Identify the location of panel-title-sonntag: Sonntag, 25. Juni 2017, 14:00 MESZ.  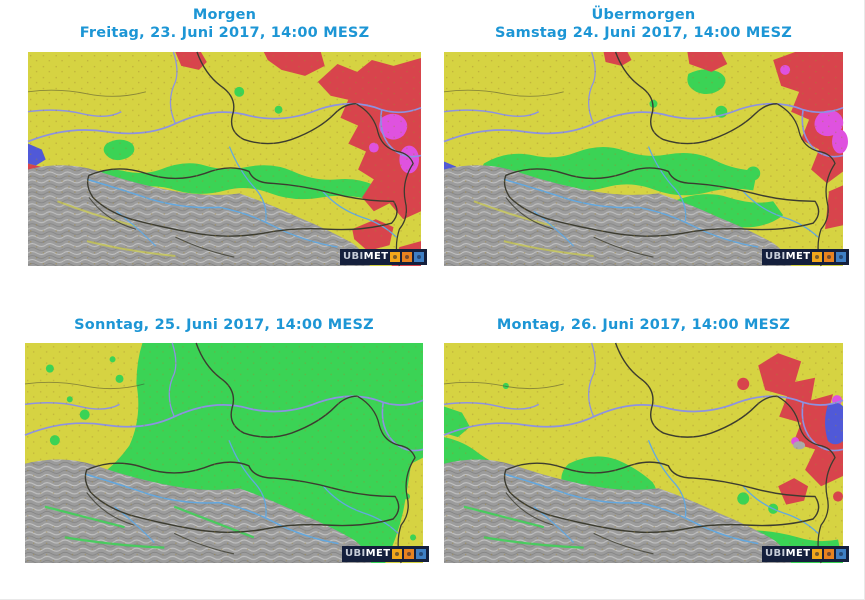
(224, 325).